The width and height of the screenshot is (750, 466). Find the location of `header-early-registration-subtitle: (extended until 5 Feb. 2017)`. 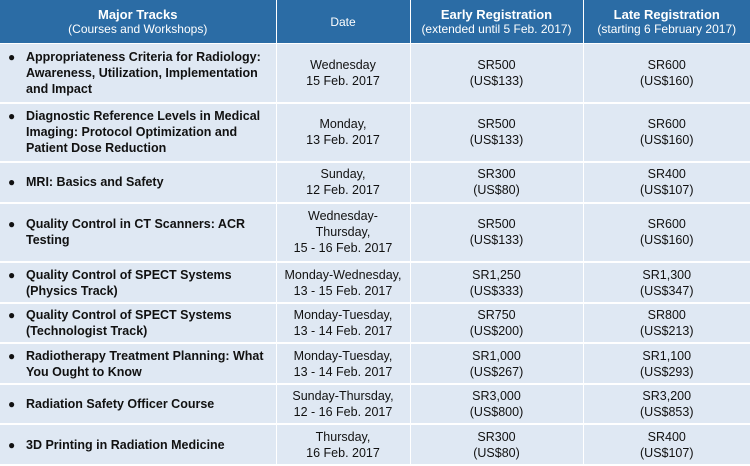

header-early-registration-subtitle: (extended until 5 Feb. 2017) is located at coordinates (496, 28).